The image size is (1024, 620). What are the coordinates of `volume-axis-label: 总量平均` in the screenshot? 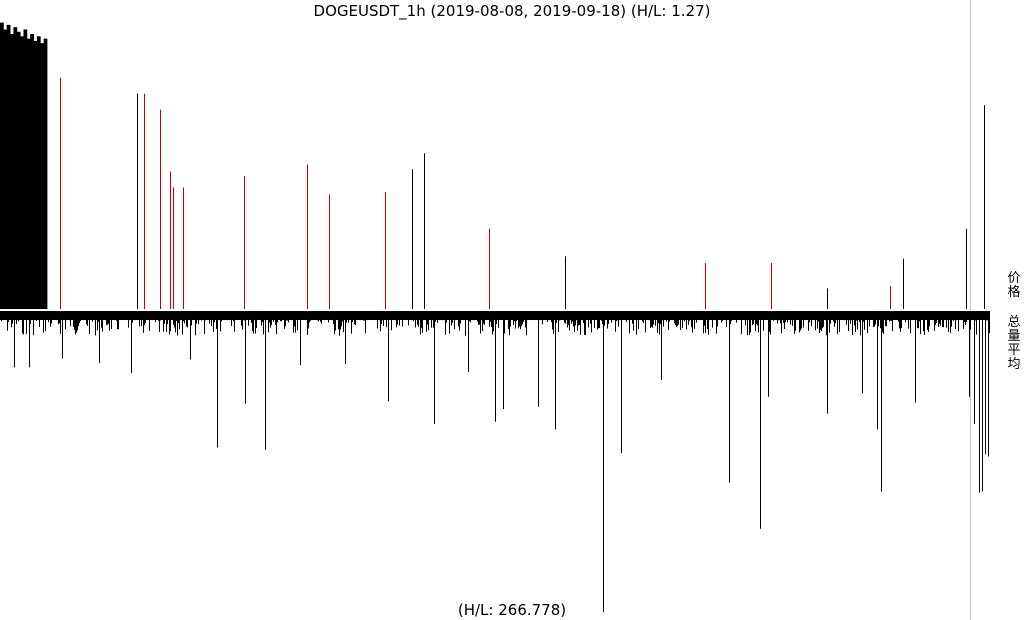 It's located at (1014, 343).